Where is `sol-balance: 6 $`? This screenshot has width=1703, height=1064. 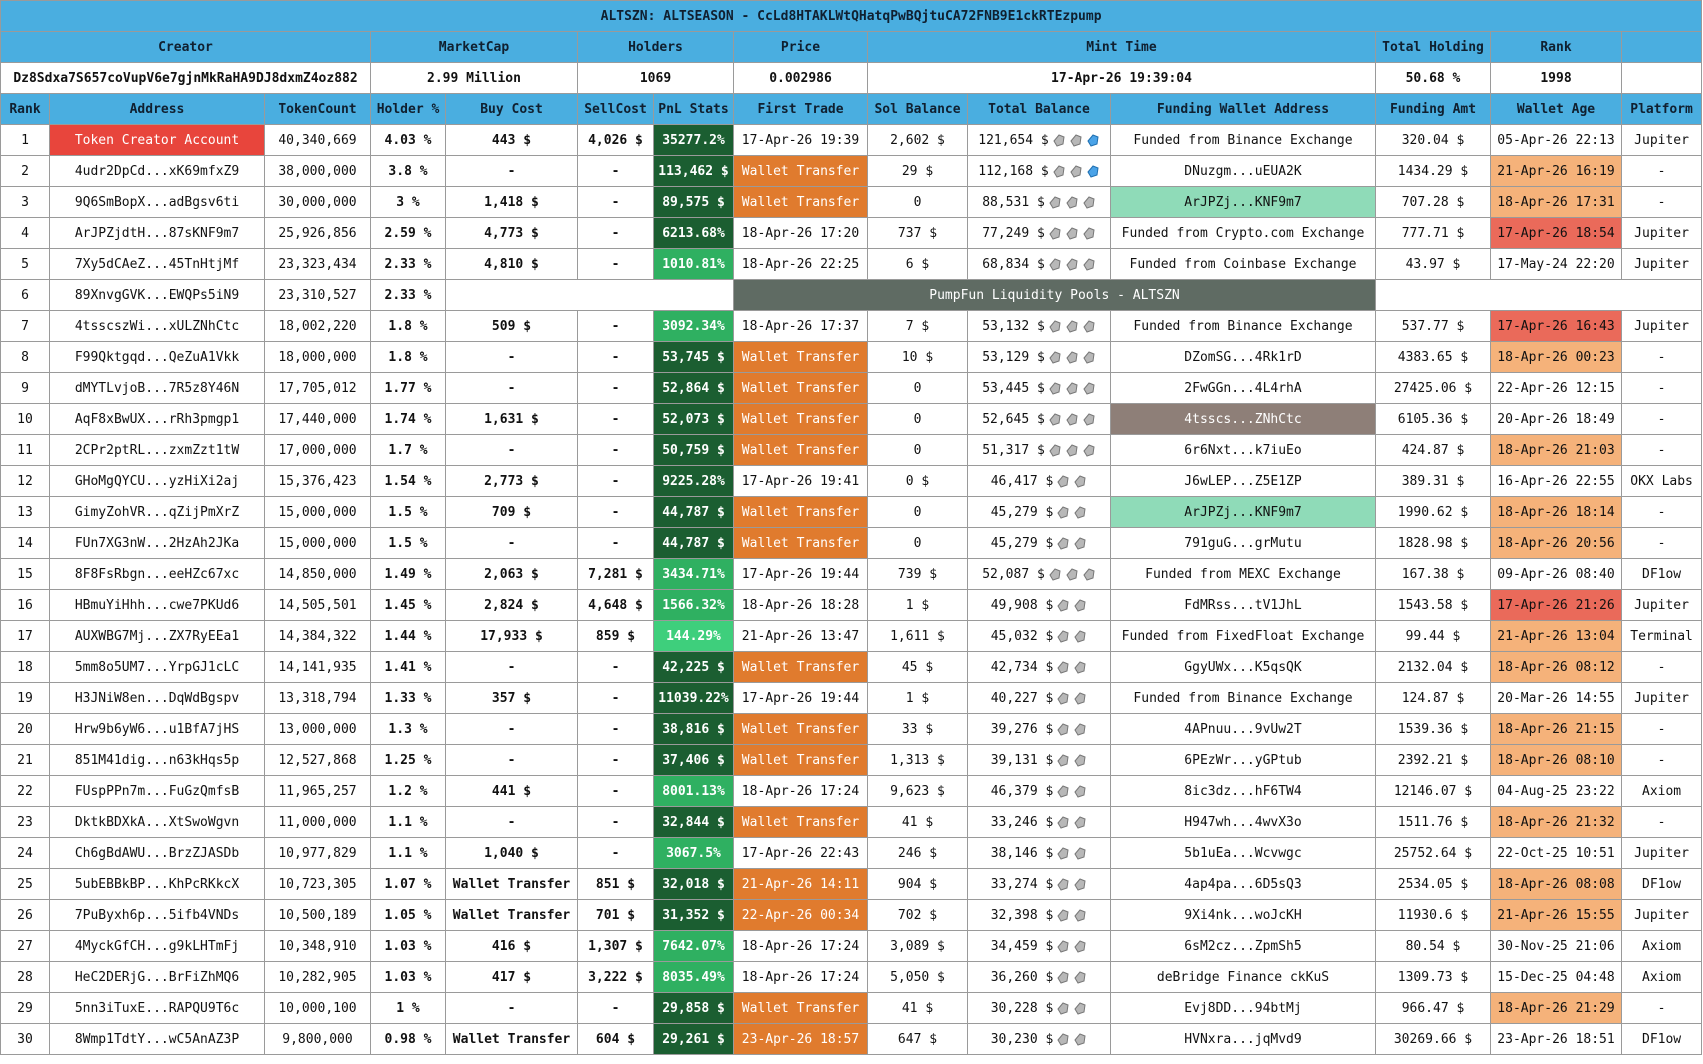
sol-balance: 6 $ is located at coordinates (917, 264).